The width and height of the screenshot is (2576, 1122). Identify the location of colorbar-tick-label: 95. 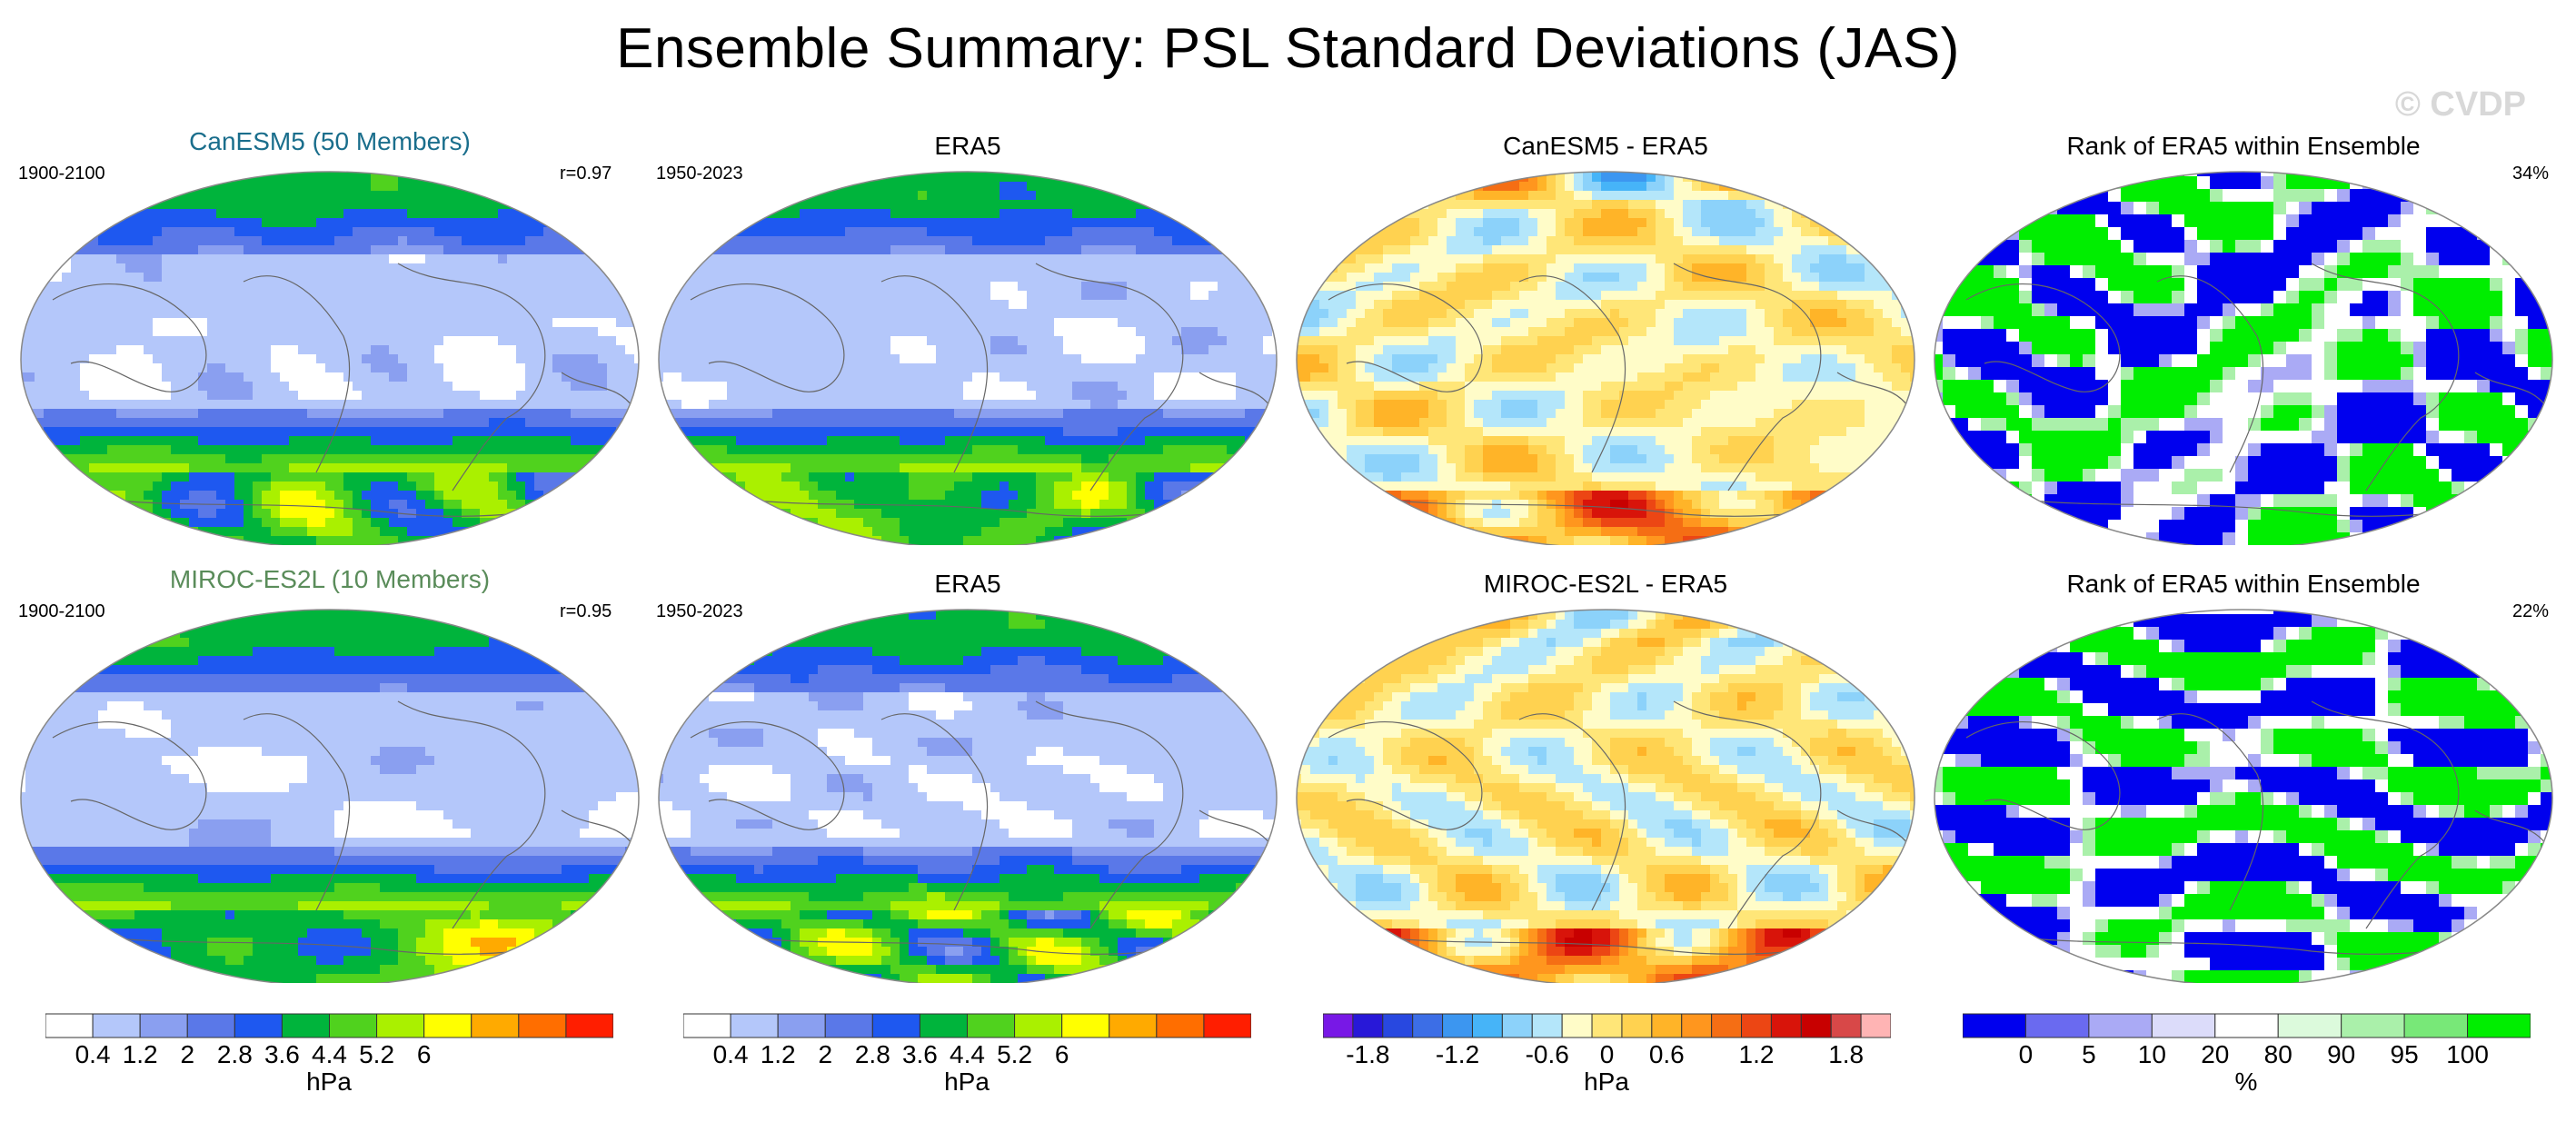
(2405, 1054).